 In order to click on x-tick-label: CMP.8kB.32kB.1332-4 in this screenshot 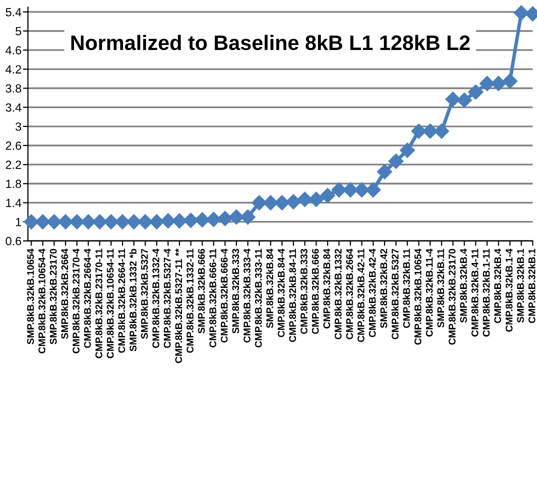, I will do `click(156, 298)`.